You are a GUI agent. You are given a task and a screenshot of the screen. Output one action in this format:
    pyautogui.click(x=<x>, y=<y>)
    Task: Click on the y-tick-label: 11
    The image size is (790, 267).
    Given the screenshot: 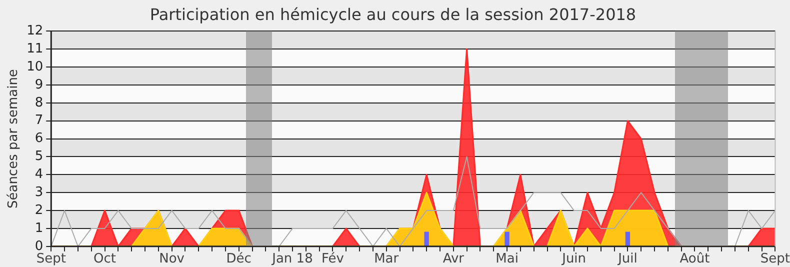 What is the action you would take?
    pyautogui.click(x=35, y=49)
    